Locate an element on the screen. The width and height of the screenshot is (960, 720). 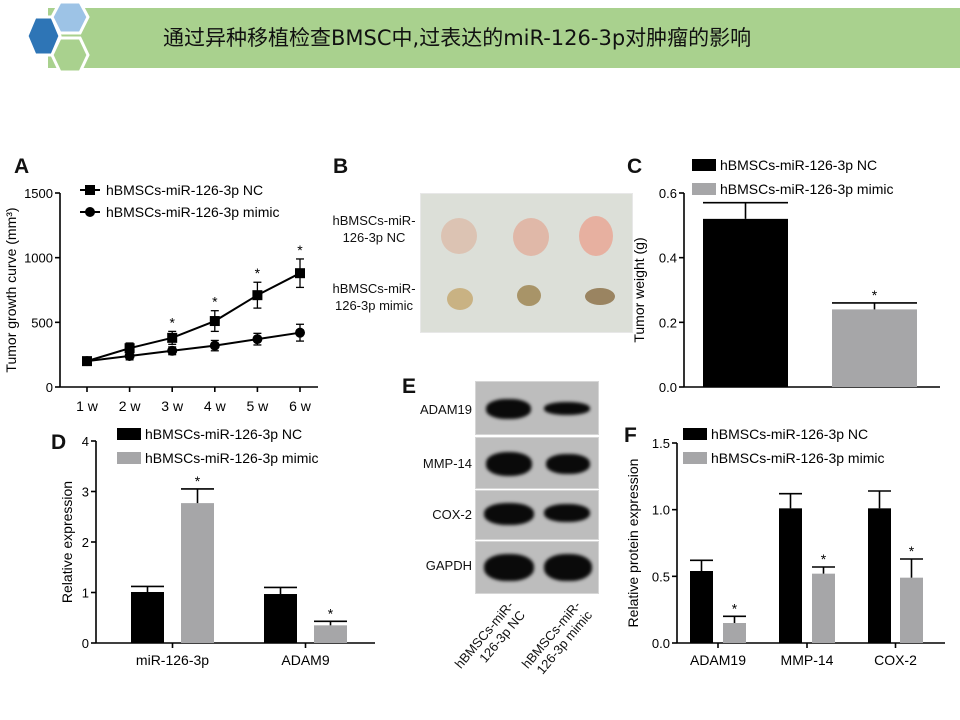
y-tick-label: 1.0 is located at coordinates (661, 510).